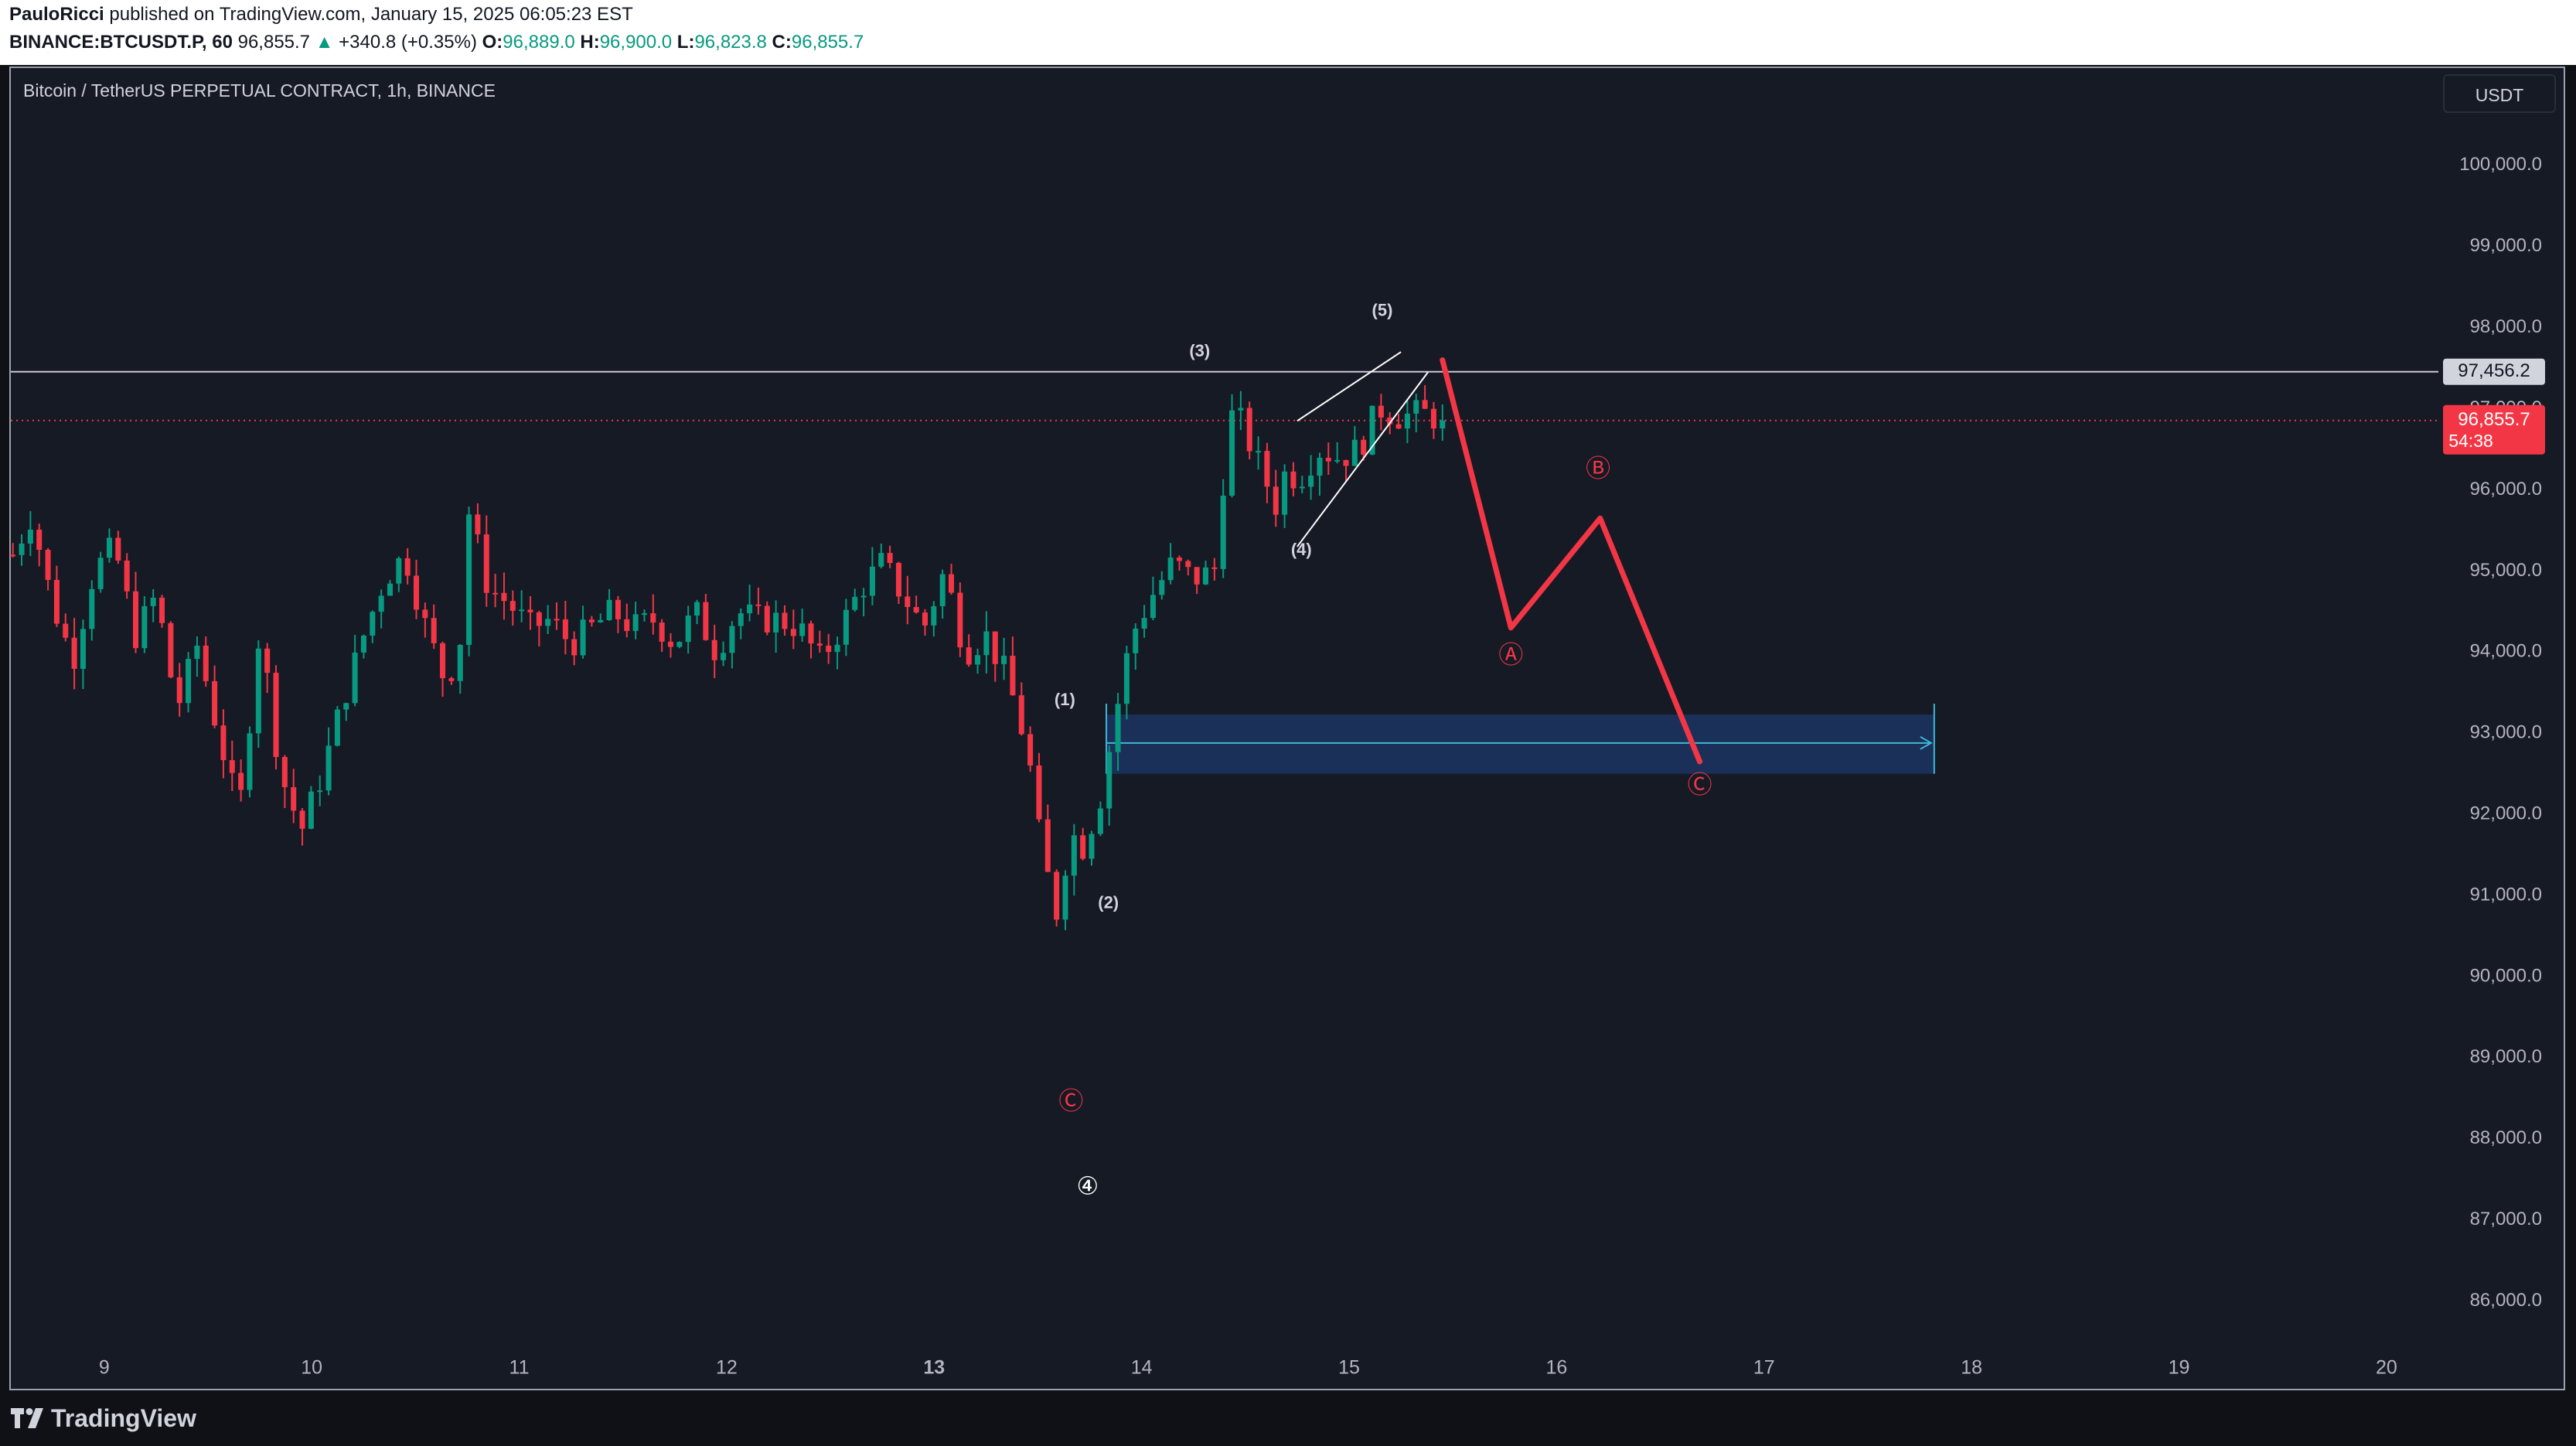 The height and width of the screenshot is (1446, 2576). I want to click on wedge-upper-line, so click(1349, 387).